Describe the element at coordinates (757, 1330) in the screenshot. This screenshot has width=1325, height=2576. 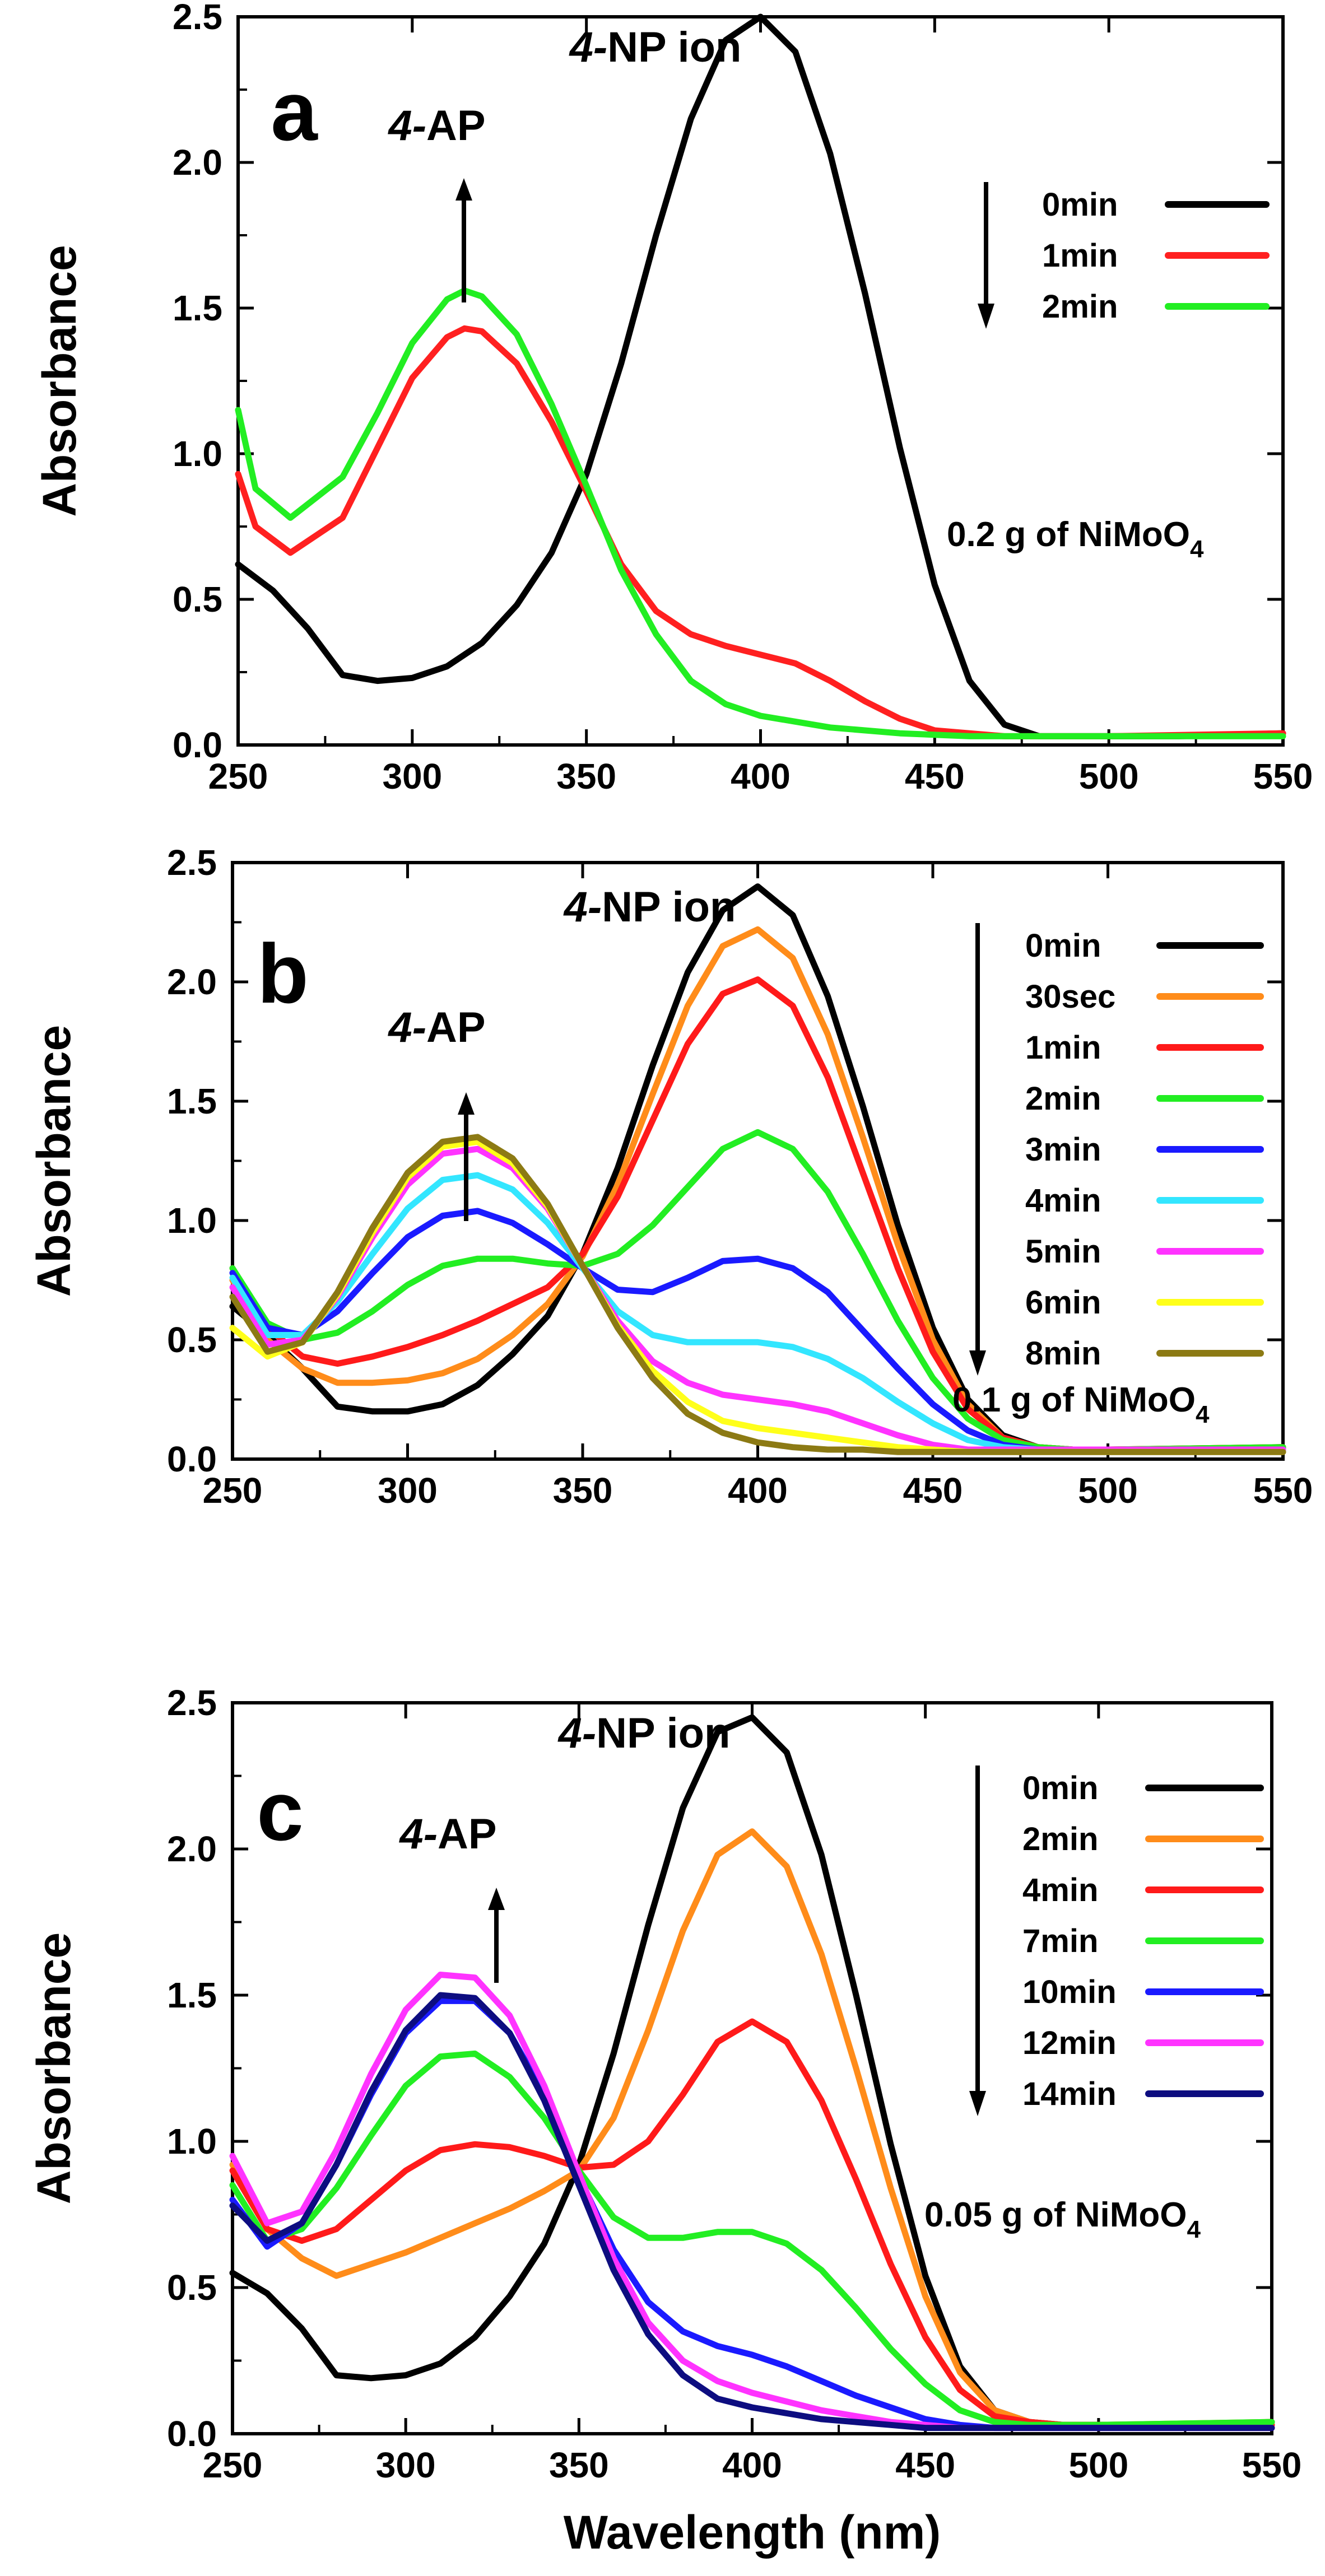
I see `series-line-3min` at that location.